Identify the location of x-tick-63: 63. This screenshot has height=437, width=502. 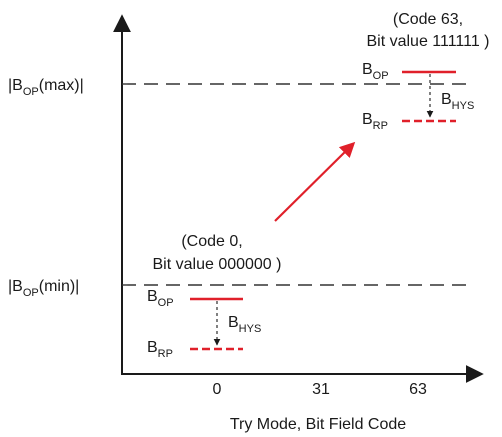
(418, 389).